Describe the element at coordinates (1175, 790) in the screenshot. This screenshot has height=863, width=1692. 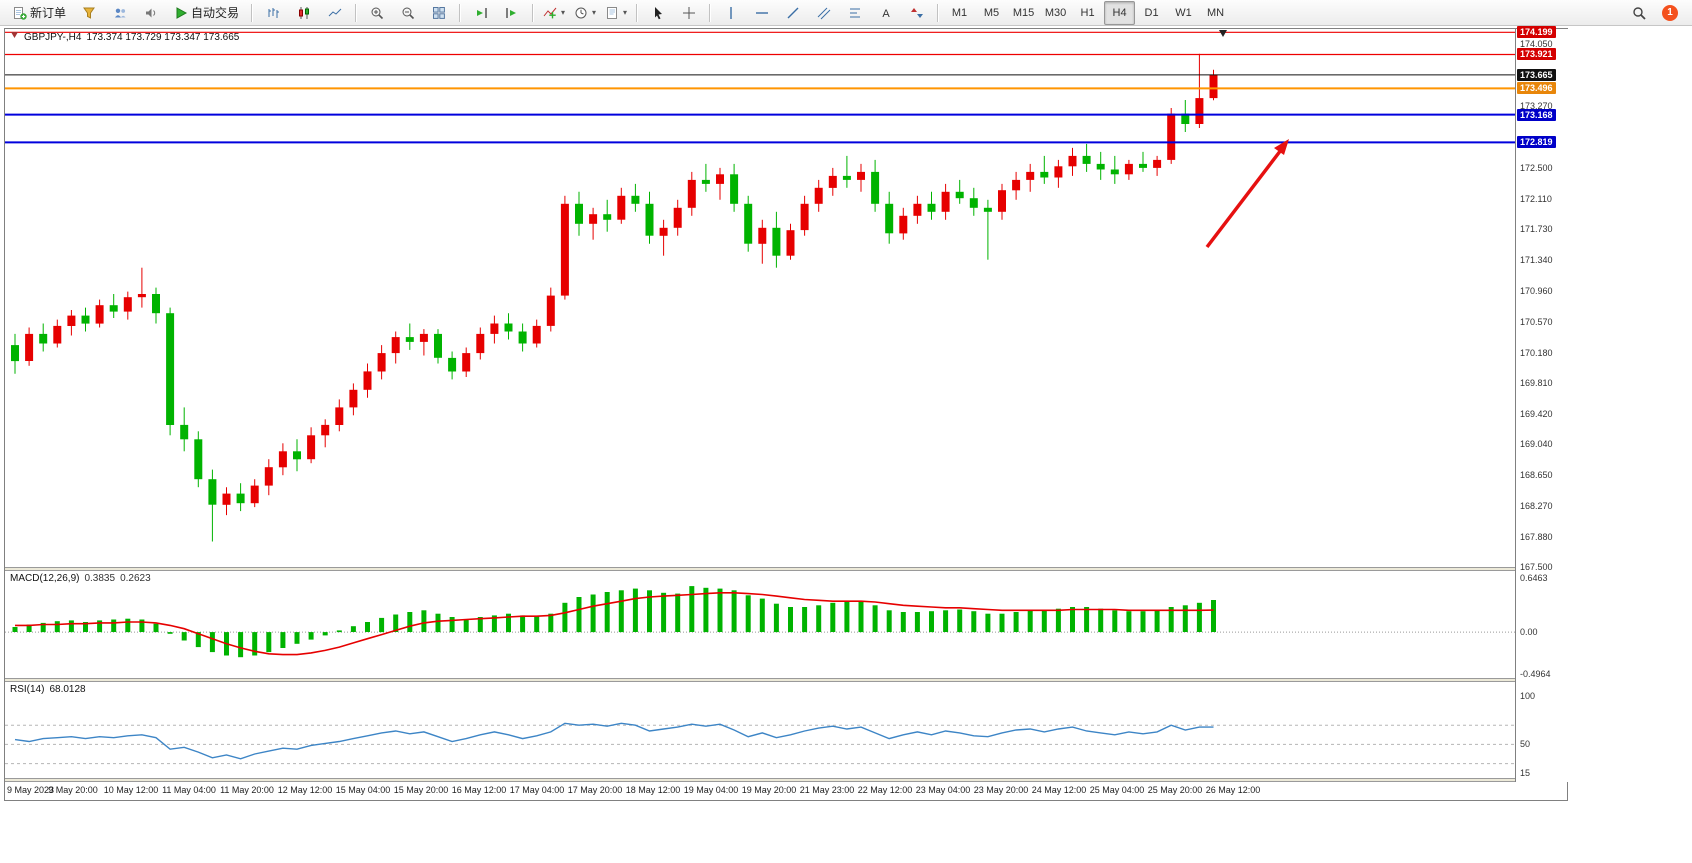
I see `time-axis-label: 25 May 20:00` at that location.